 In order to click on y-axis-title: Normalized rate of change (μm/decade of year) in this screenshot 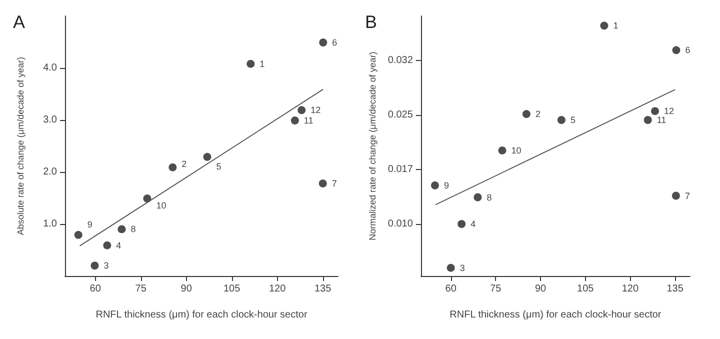, I will do `click(373, 146)`.